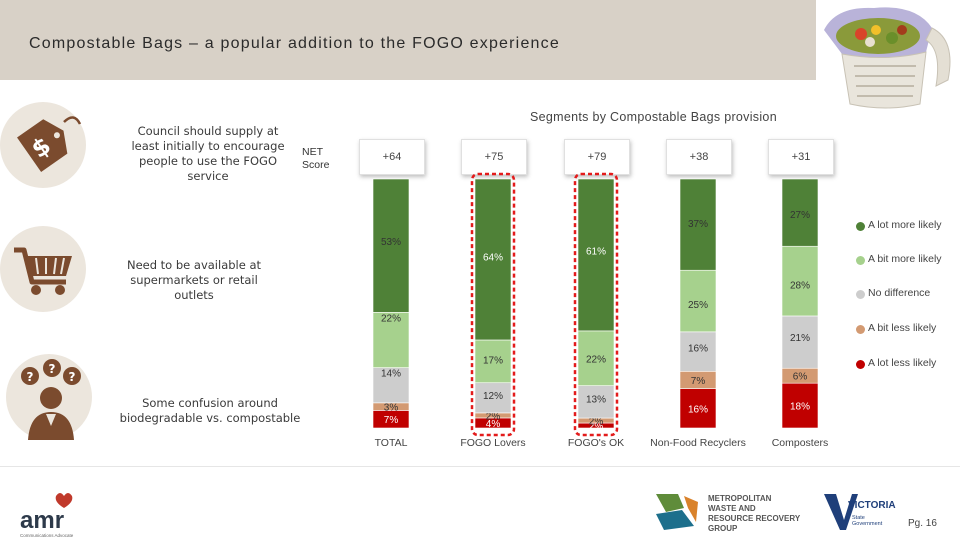 This screenshot has height=540, width=960. I want to click on chart-title: Segments by Compostable Bags provision, so click(653, 117).